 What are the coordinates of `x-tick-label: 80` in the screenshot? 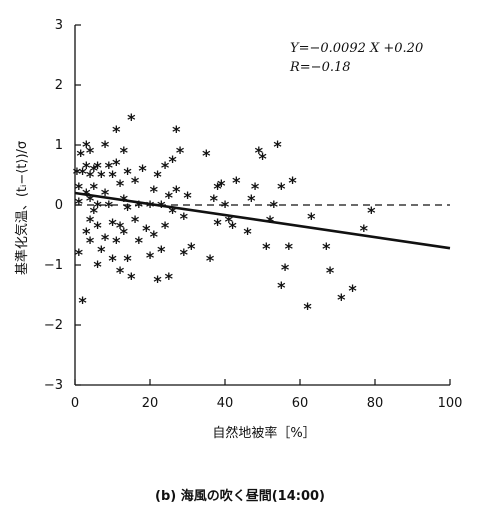 It's located at (375, 403).